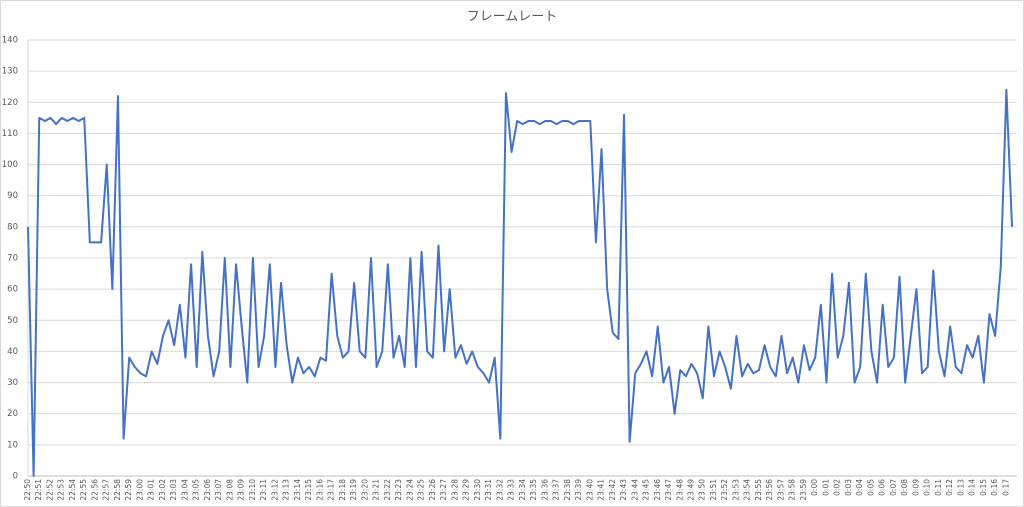 The height and width of the screenshot is (507, 1024). I want to click on x-tick-label: 23:23, so click(398, 490).